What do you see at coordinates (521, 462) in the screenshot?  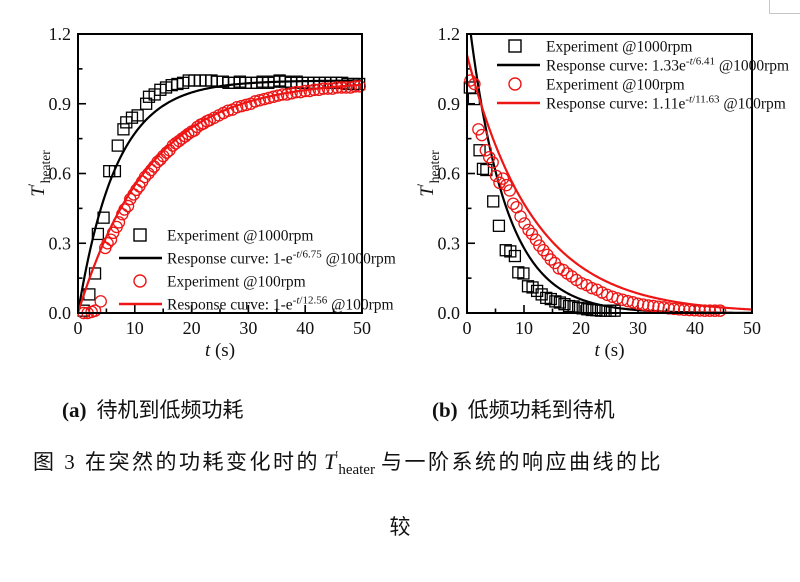 I see `figure-caption-suffix: 与一阶系统的响应曲线的比` at bounding box center [521, 462].